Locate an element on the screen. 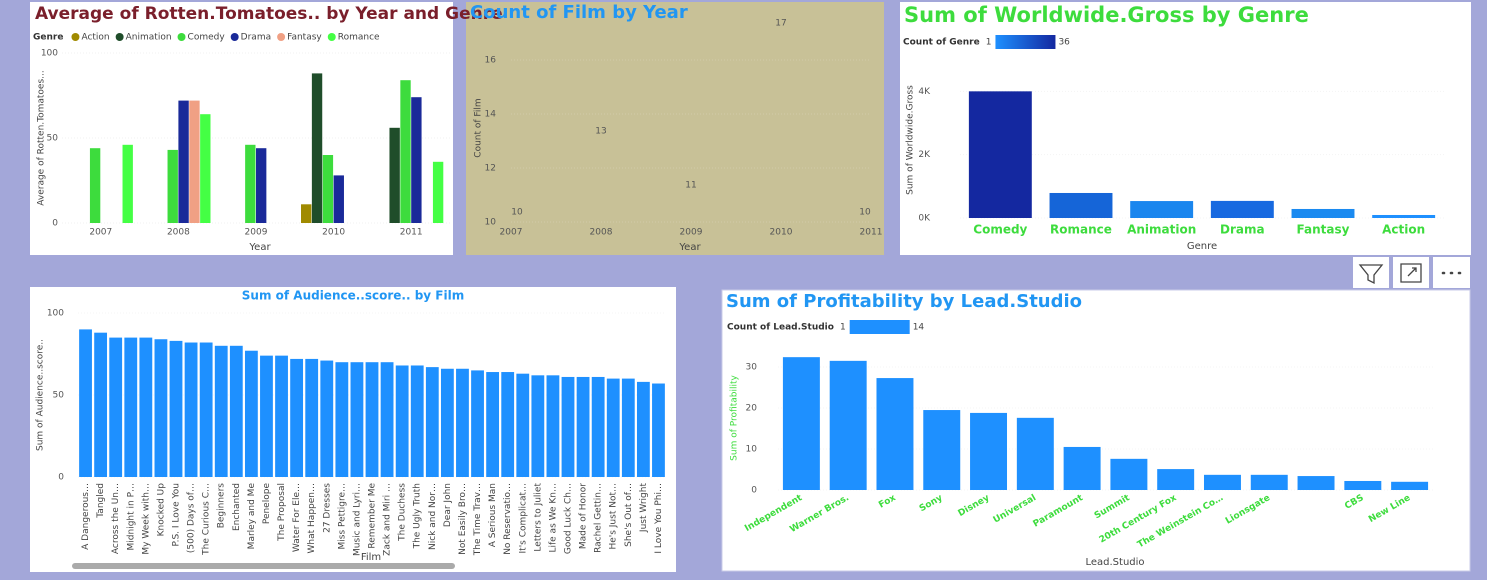 The image size is (1487, 580). x-tick-label: 27 Dresses is located at coordinates (327, 508).